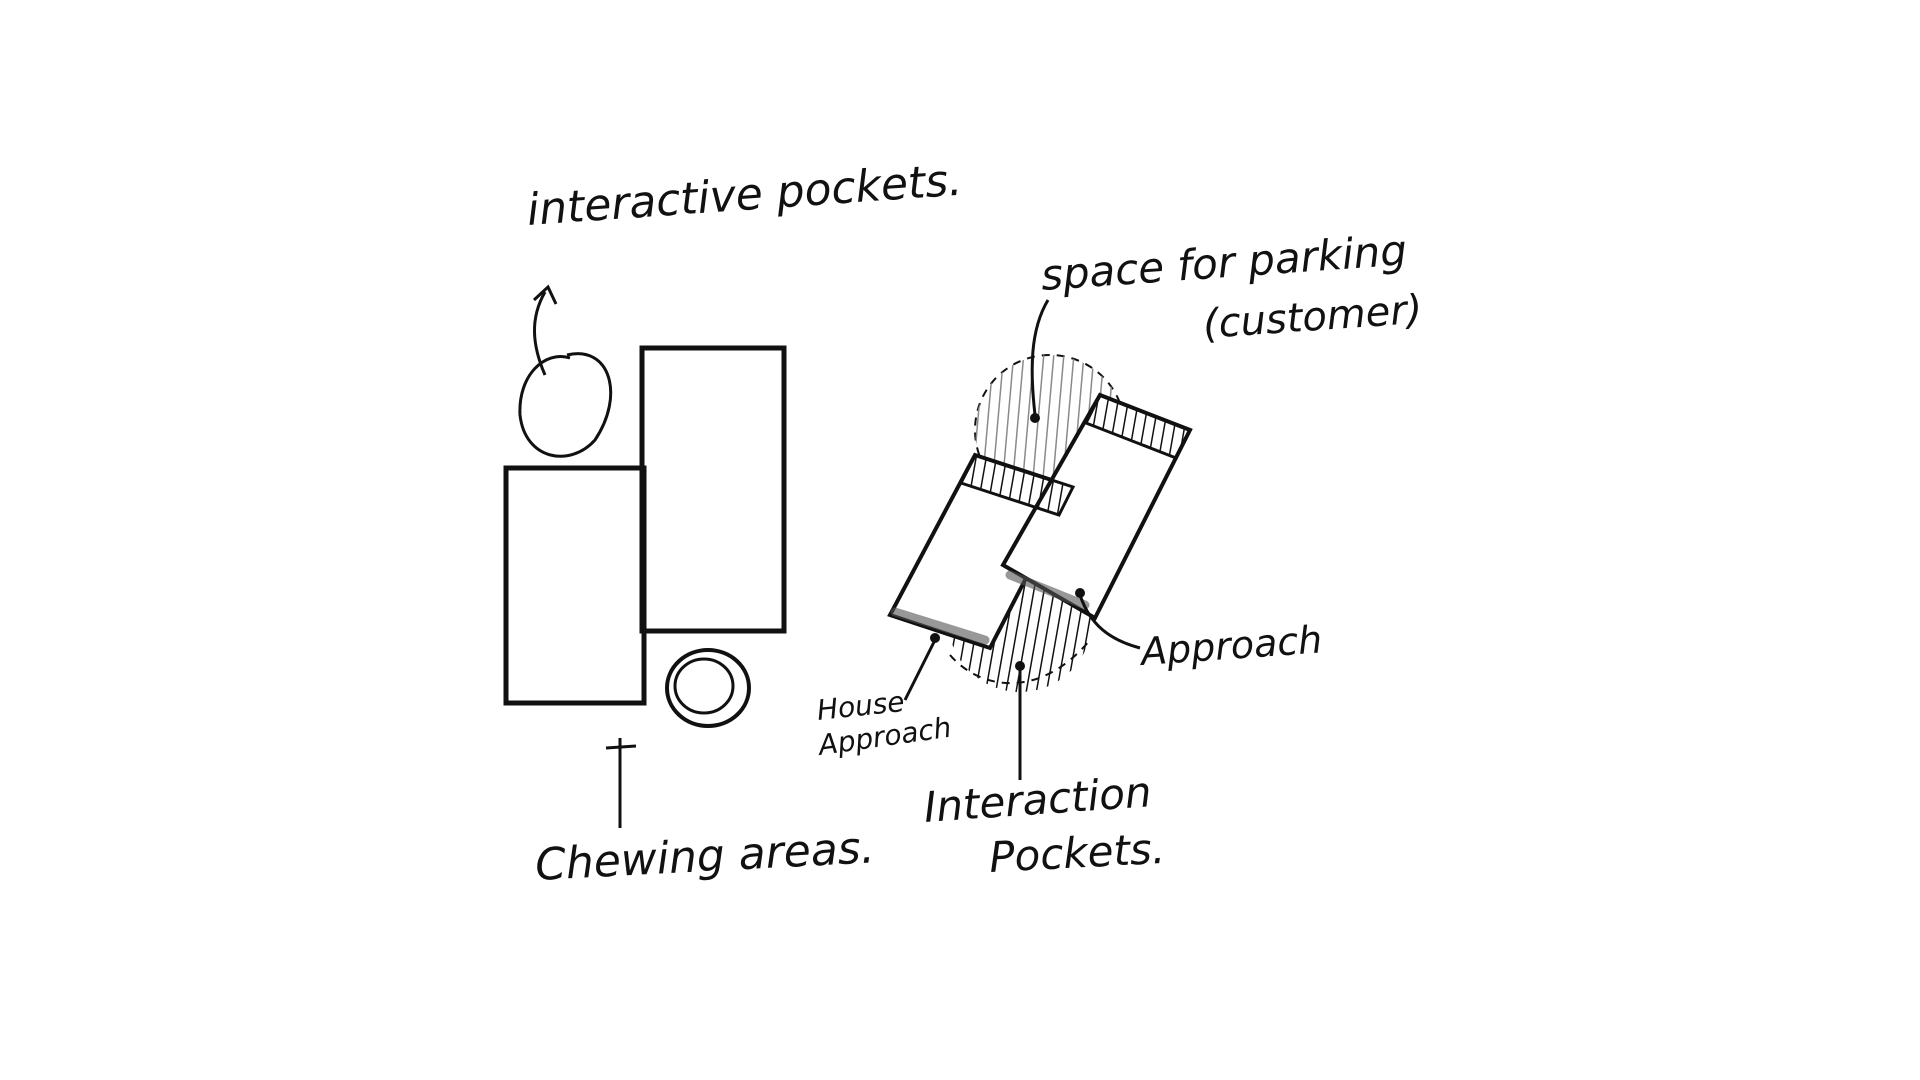 The height and width of the screenshot is (1080, 1920). Describe the element at coordinates (621, 747) in the screenshot. I see `arrow-head-chewing-areas` at that location.